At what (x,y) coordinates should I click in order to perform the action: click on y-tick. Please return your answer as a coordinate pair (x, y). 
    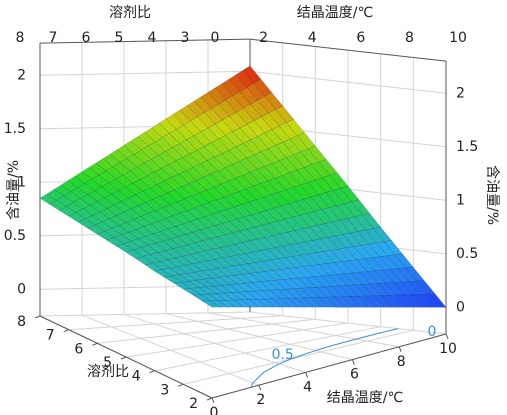
    Looking at the image, I should click on (260, 388).